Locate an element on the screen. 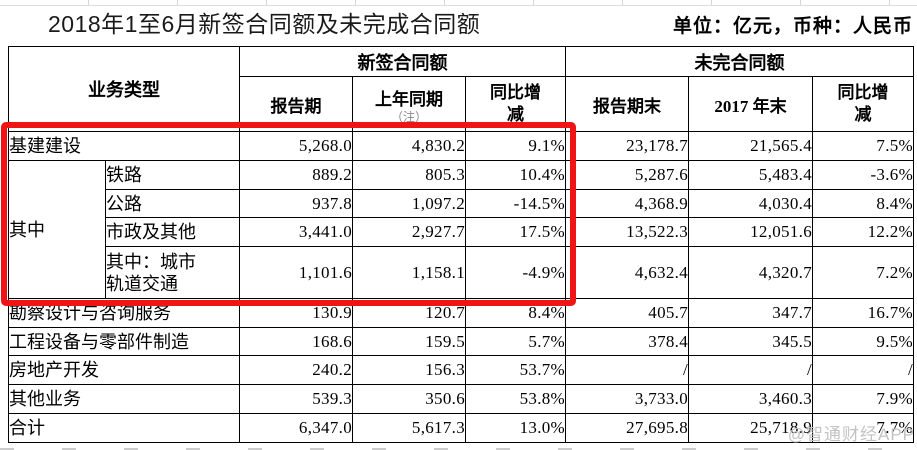 The width and height of the screenshot is (917, 450). cell-value: 3,441.0 is located at coordinates (296, 232).